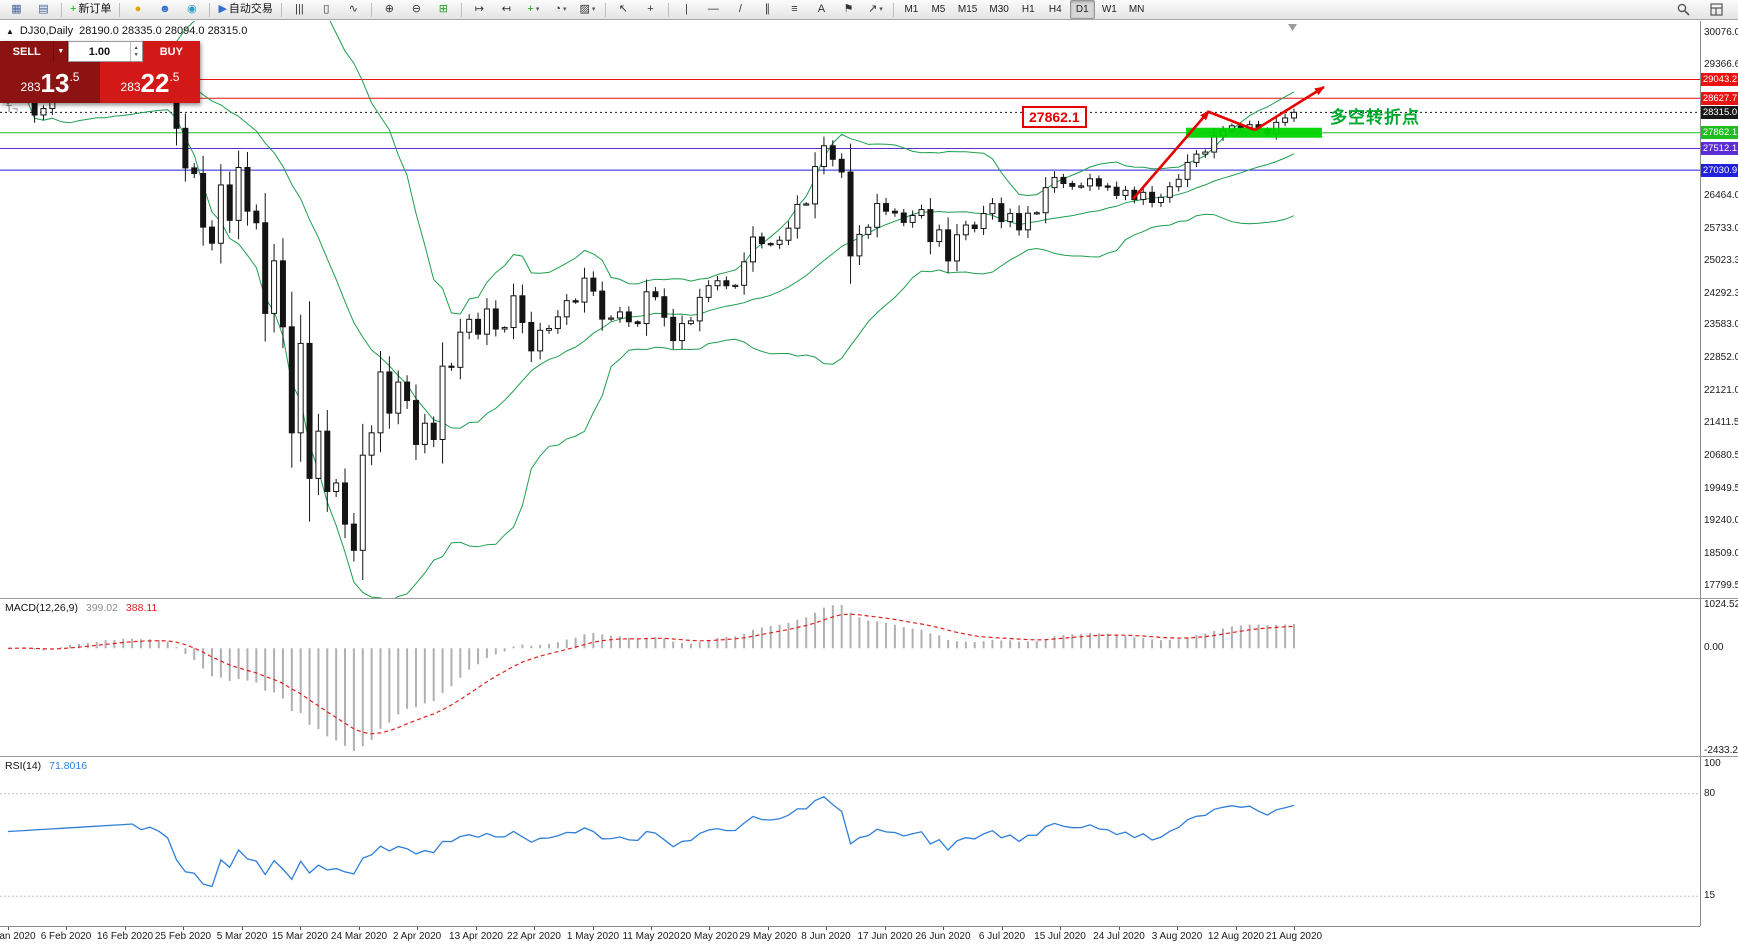  I want to click on horizontal-line-button: —, so click(713, 9).